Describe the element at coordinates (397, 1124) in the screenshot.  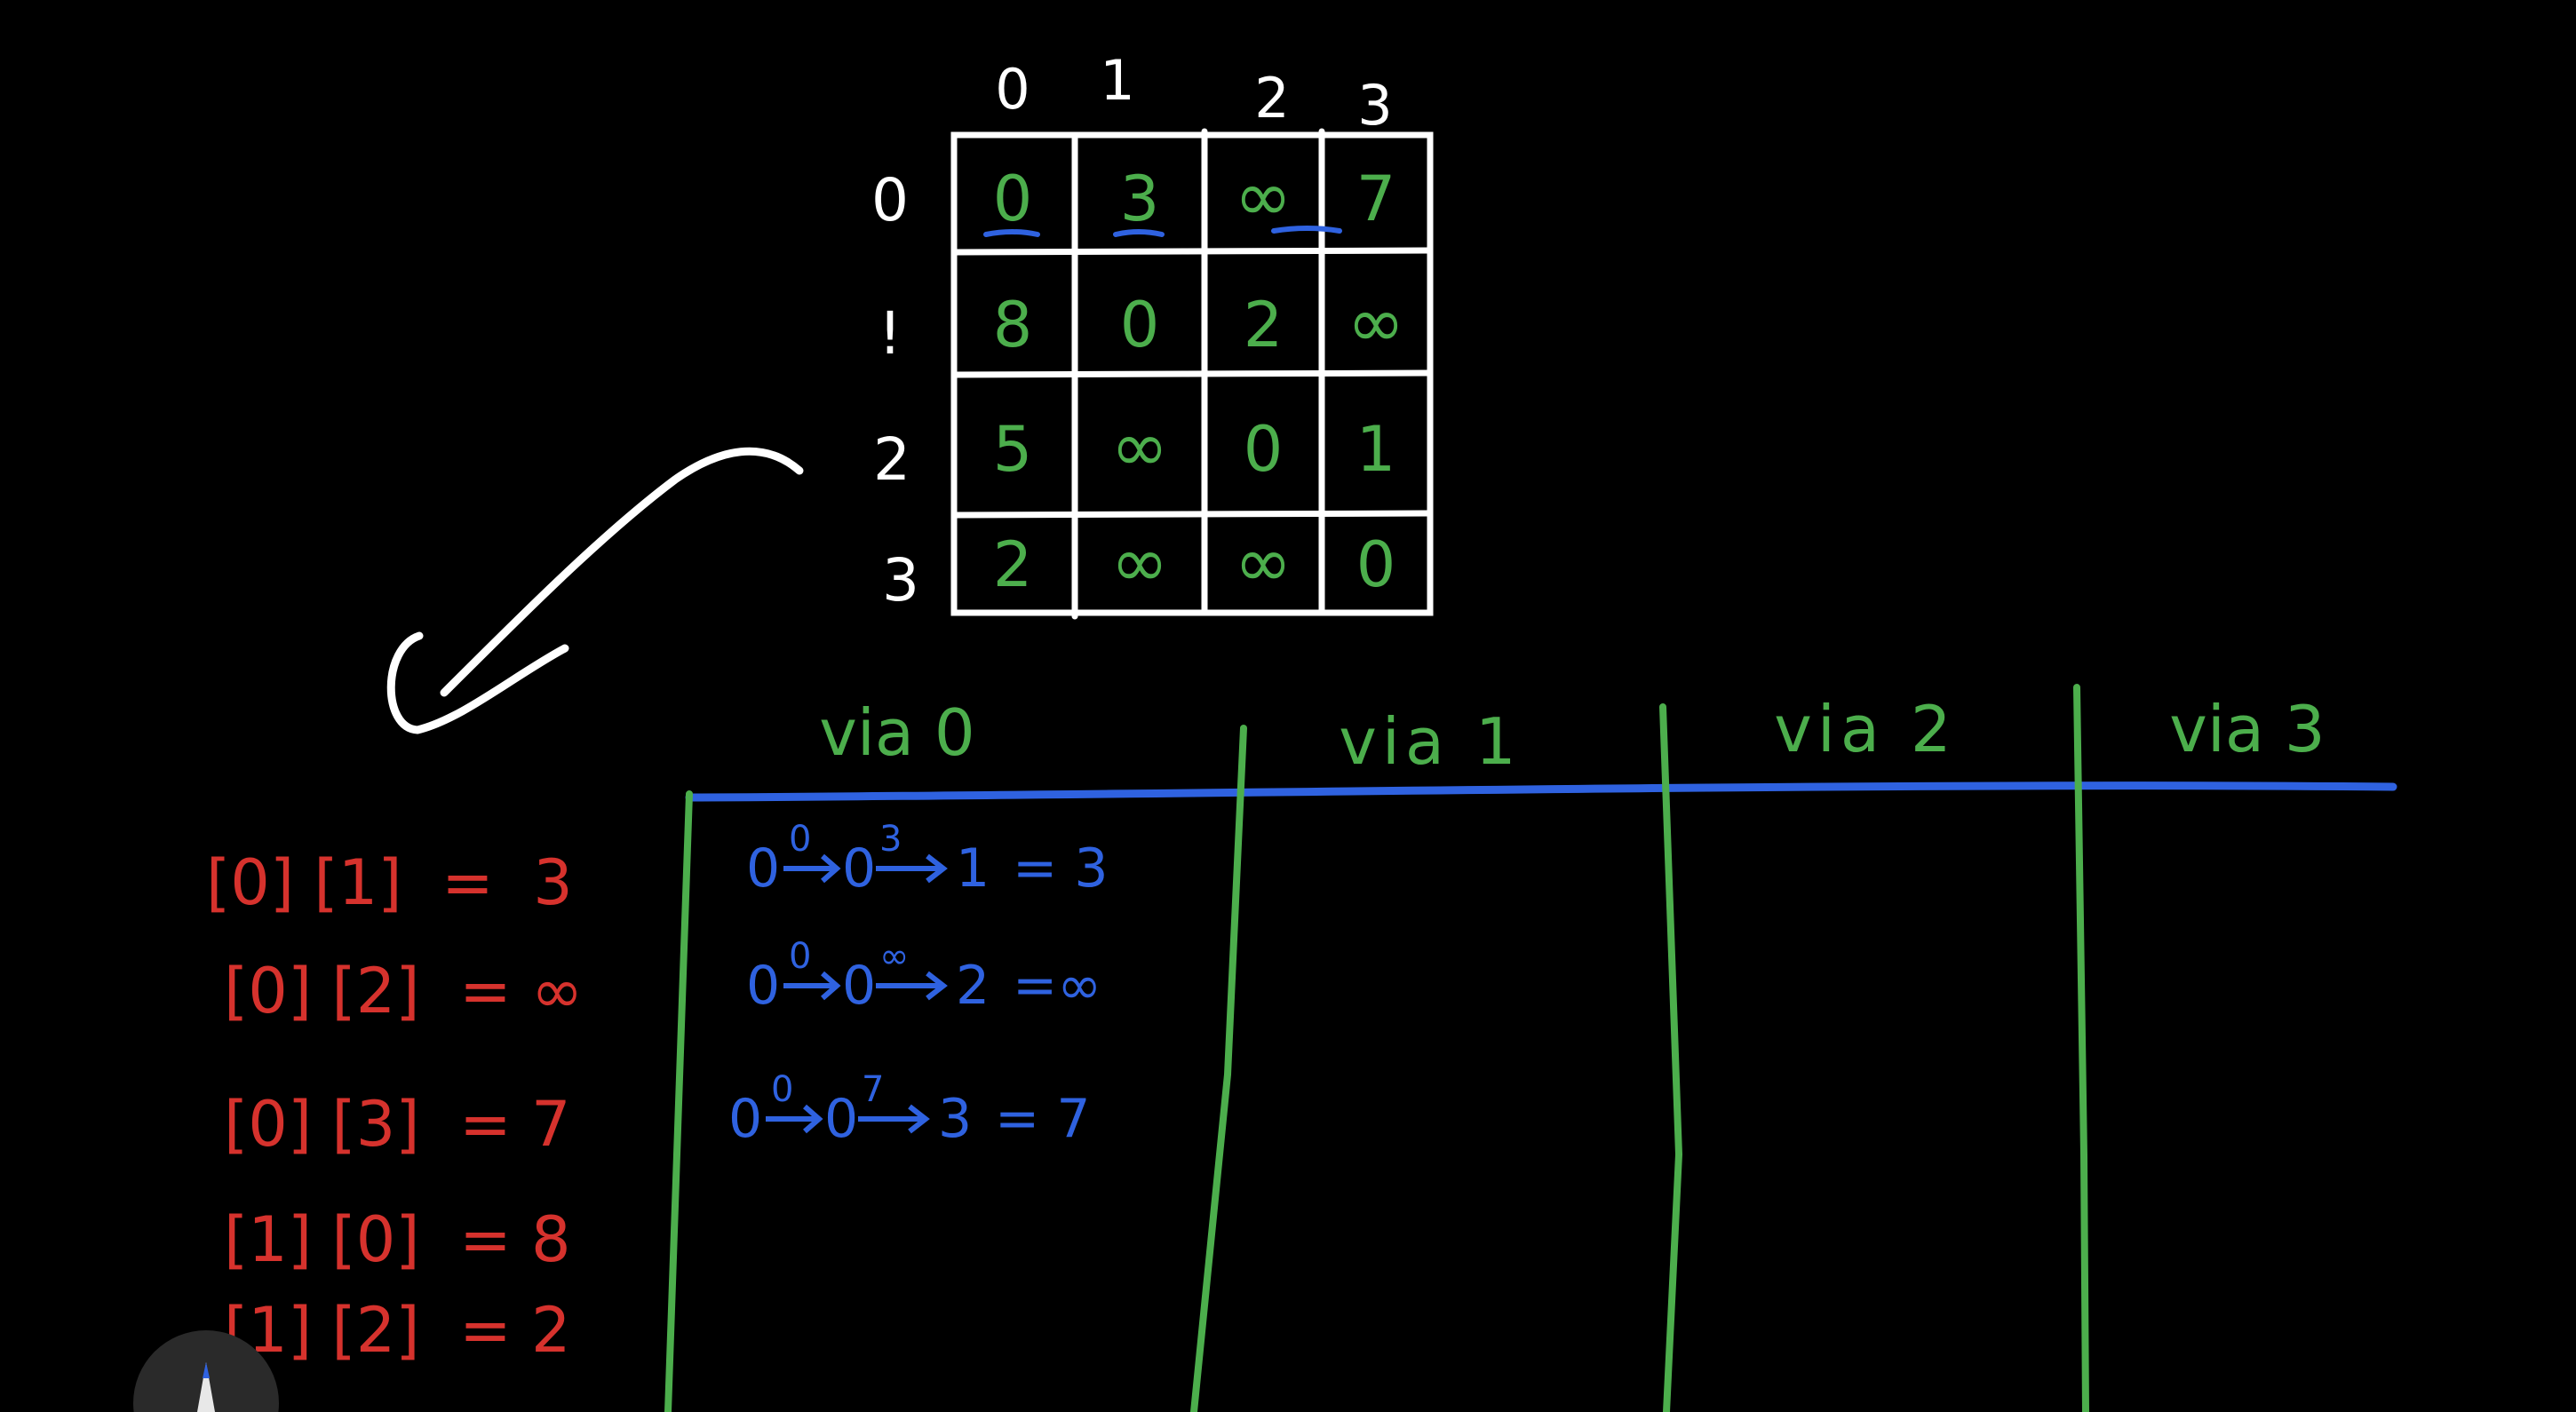
I see `red-list-item-2: [0] [3] = 7` at that location.